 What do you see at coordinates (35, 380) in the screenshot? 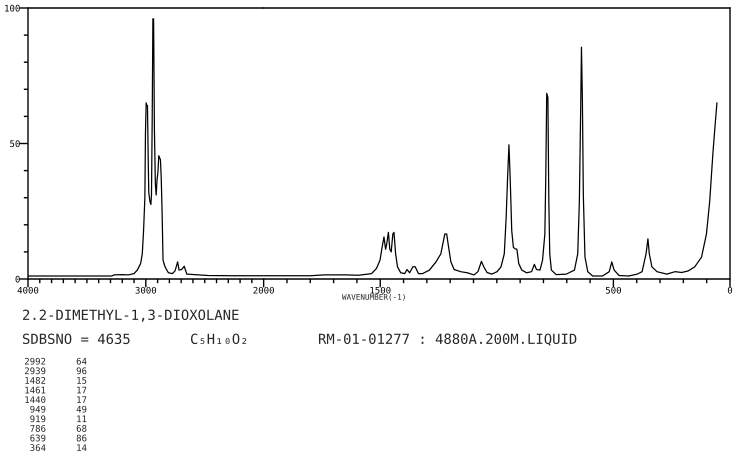
I see `text: 1482` at bounding box center [35, 380].